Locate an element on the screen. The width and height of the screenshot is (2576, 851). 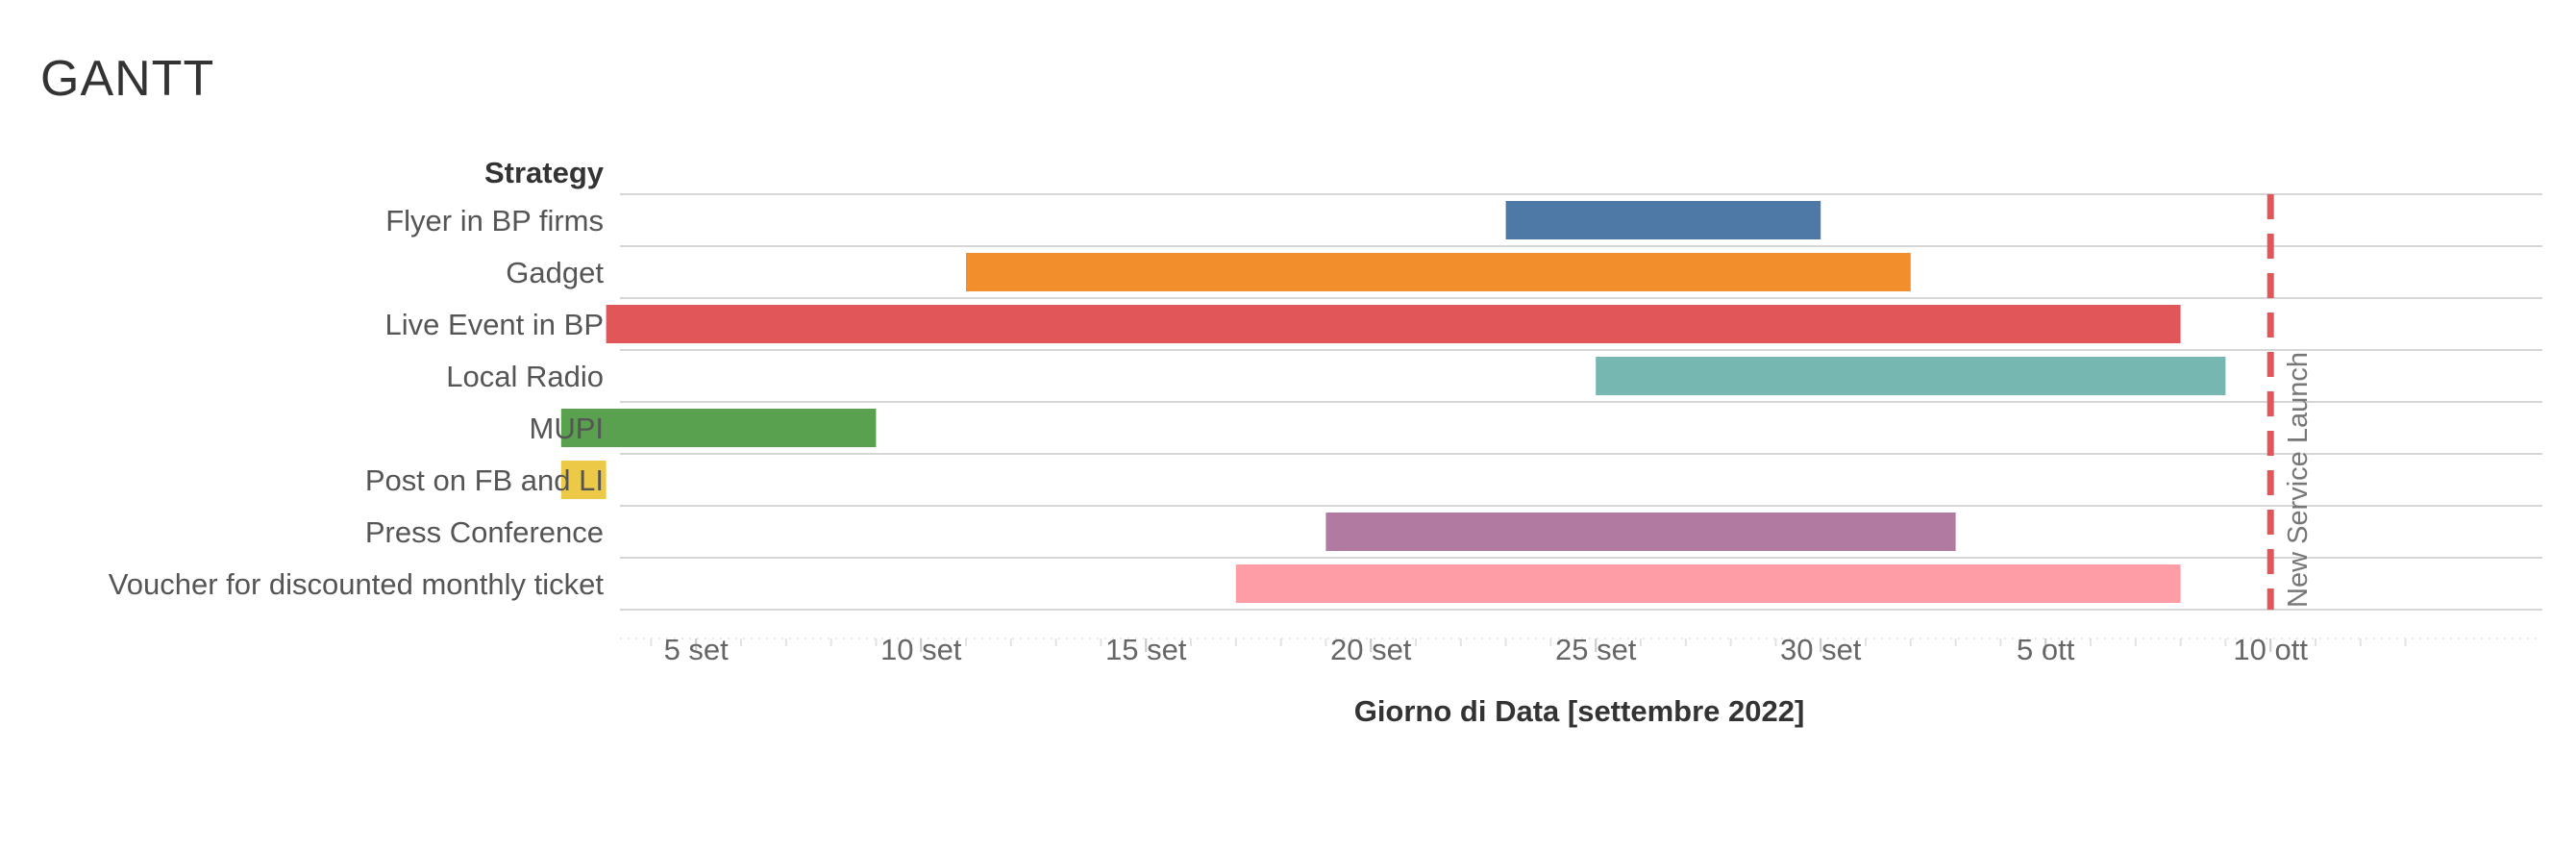
x-tick-label: 10 set is located at coordinates (921, 649).